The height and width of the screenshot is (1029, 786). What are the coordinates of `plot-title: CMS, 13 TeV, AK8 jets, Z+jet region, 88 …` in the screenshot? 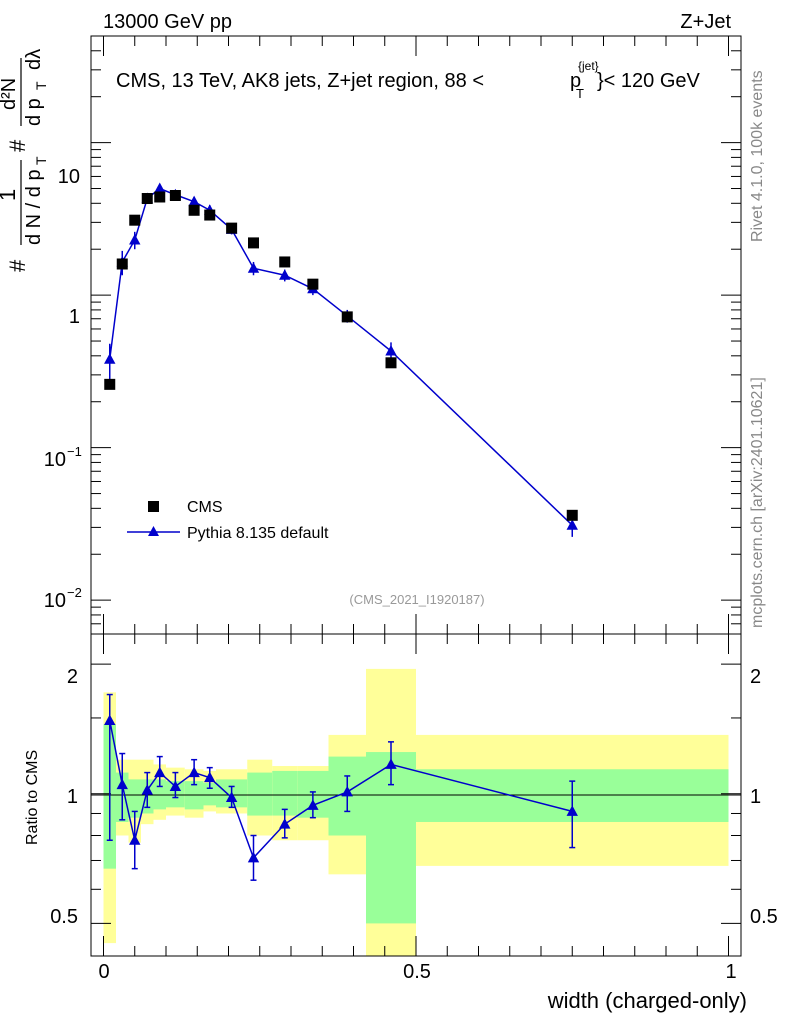 It's located at (408, 80).